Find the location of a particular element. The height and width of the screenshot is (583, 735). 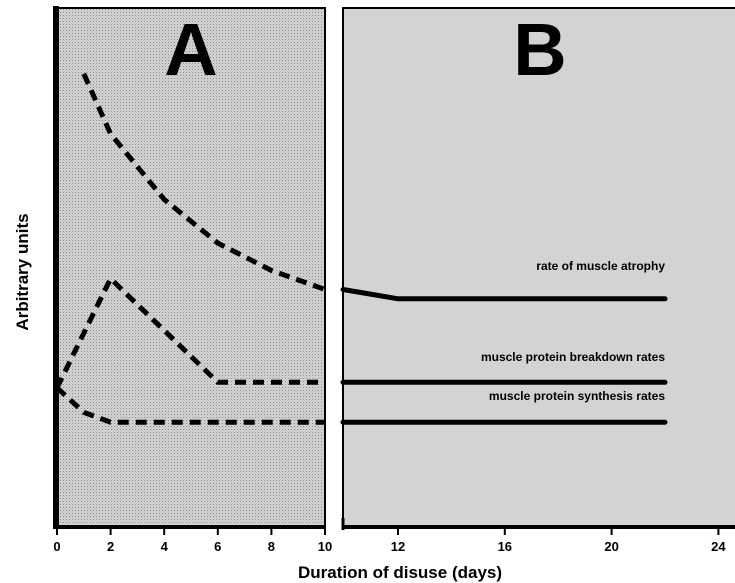

series-2-panel-a-line is located at coordinates (190, 405).